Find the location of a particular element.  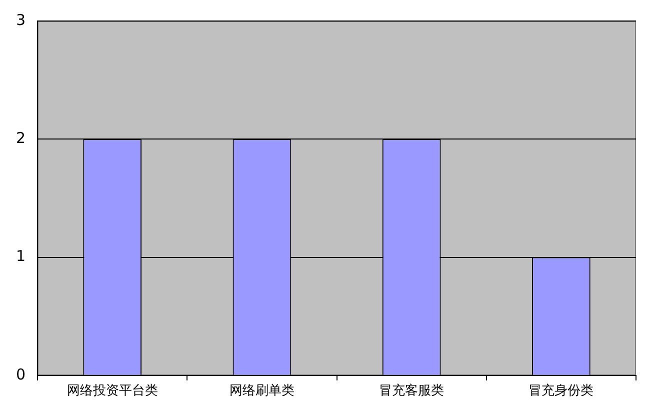

x-tick-label: 网络刷单类 is located at coordinates (261, 391).